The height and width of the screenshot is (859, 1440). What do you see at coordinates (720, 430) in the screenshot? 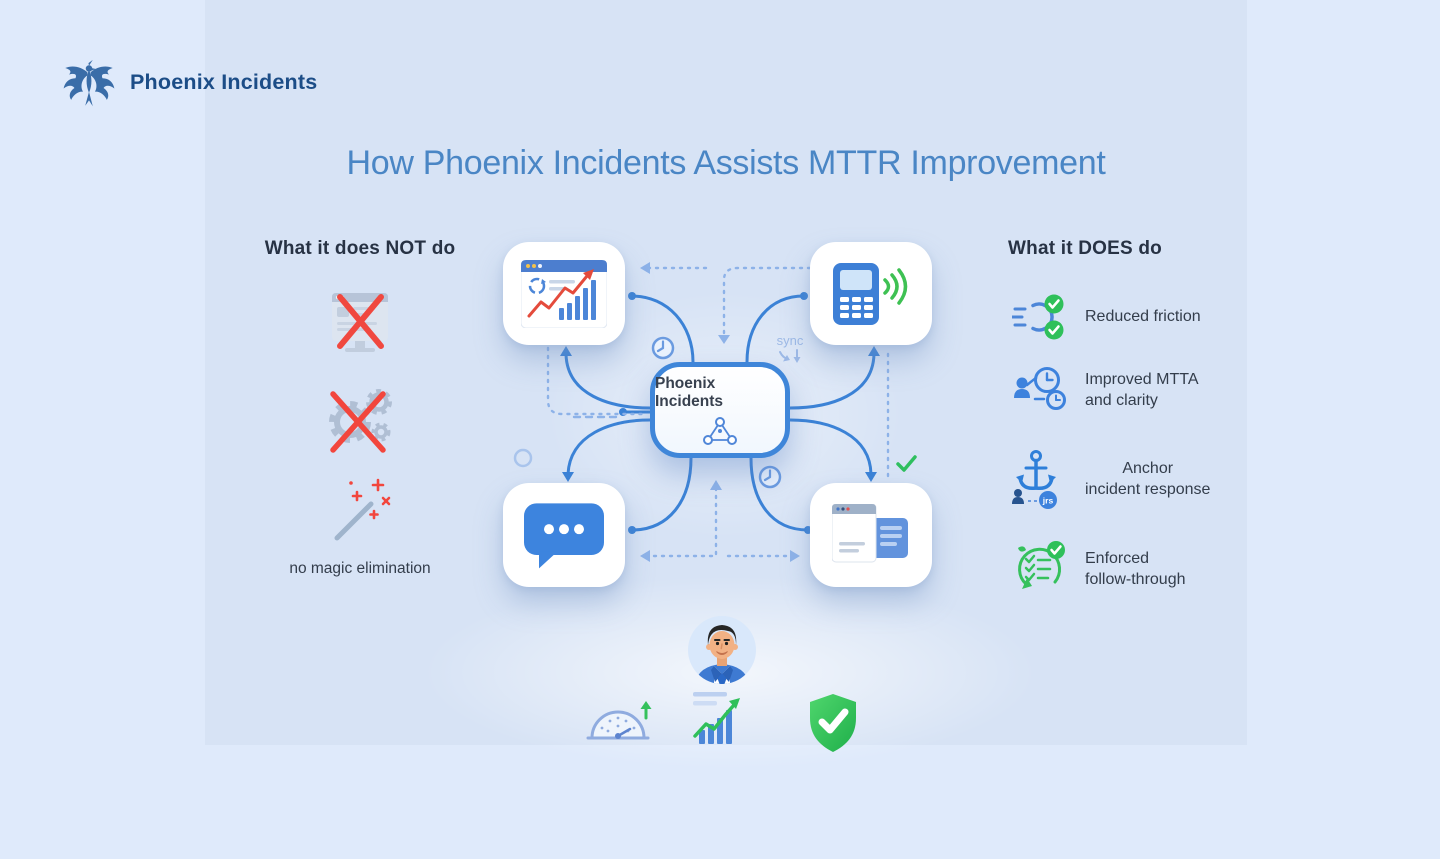
I see `network-nodes-icon` at bounding box center [720, 430].